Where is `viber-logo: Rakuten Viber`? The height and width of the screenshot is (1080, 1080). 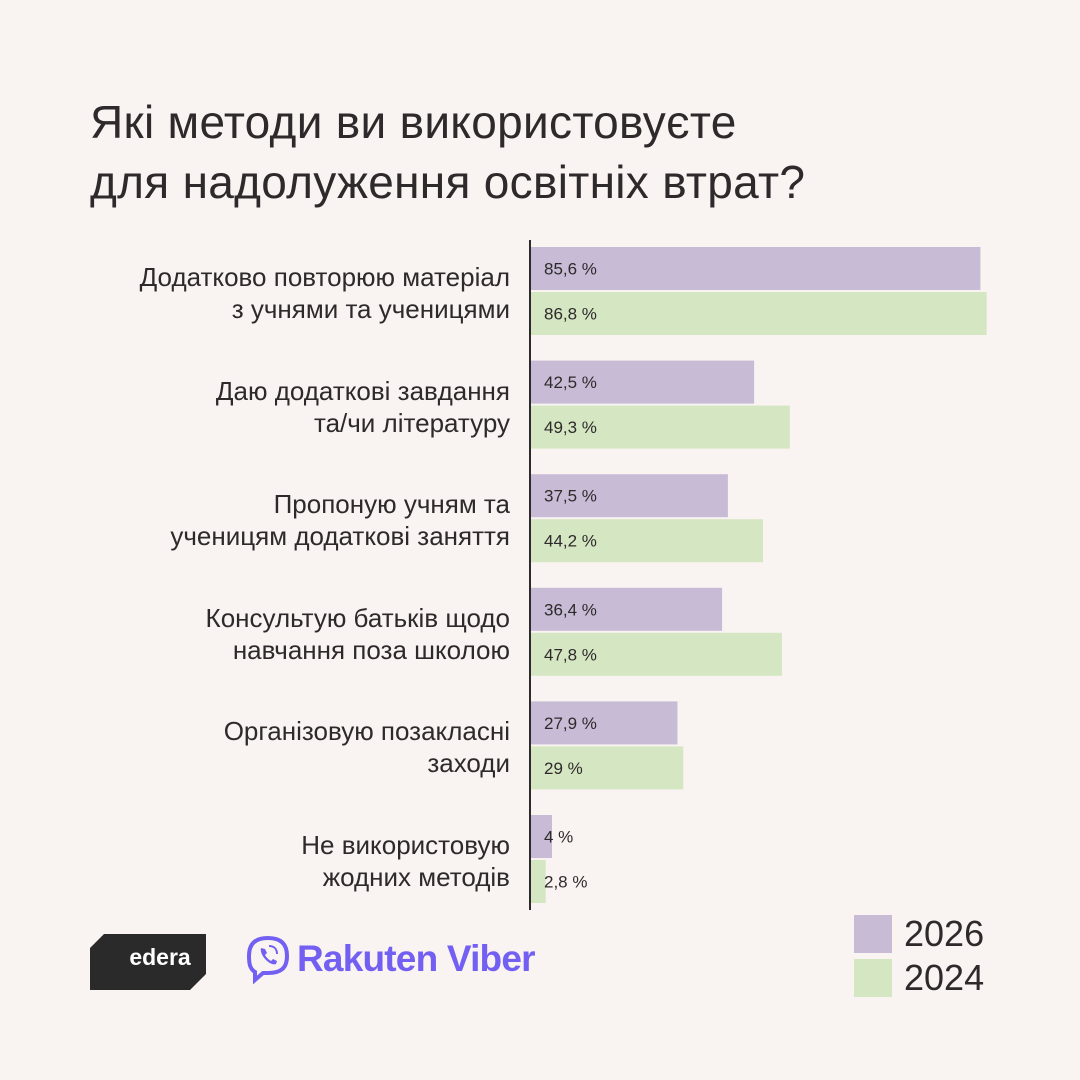 viber-logo: Rakuten Viber is located at coordinates (390, 959).